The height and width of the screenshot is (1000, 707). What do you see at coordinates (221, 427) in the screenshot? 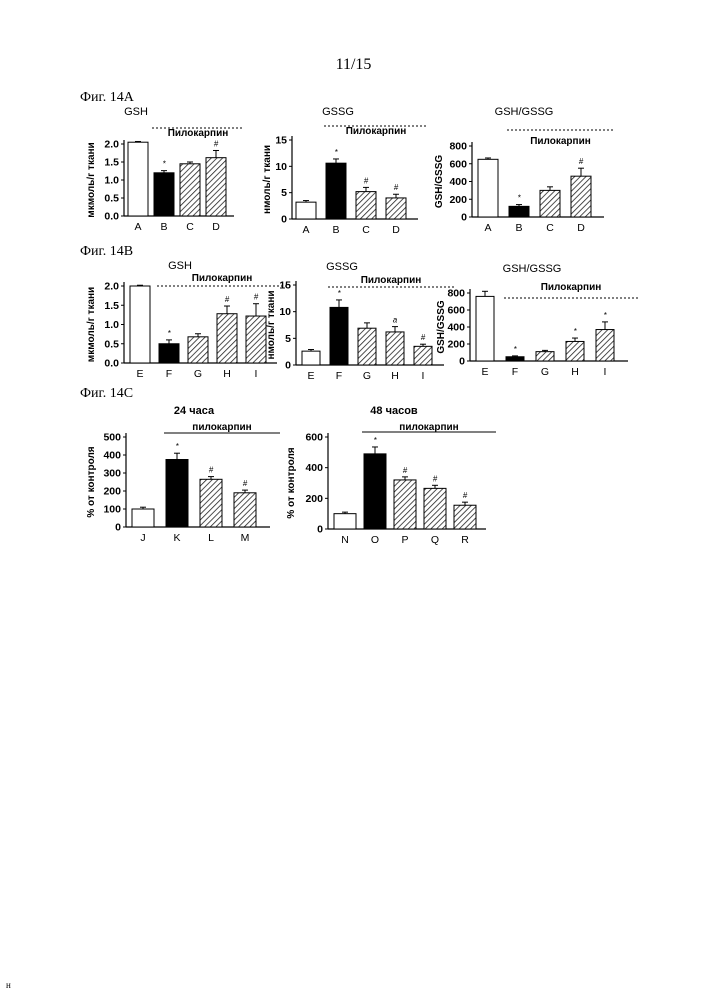
I see `bracket-label: пилокарпин` at bounding box center [221, 427].